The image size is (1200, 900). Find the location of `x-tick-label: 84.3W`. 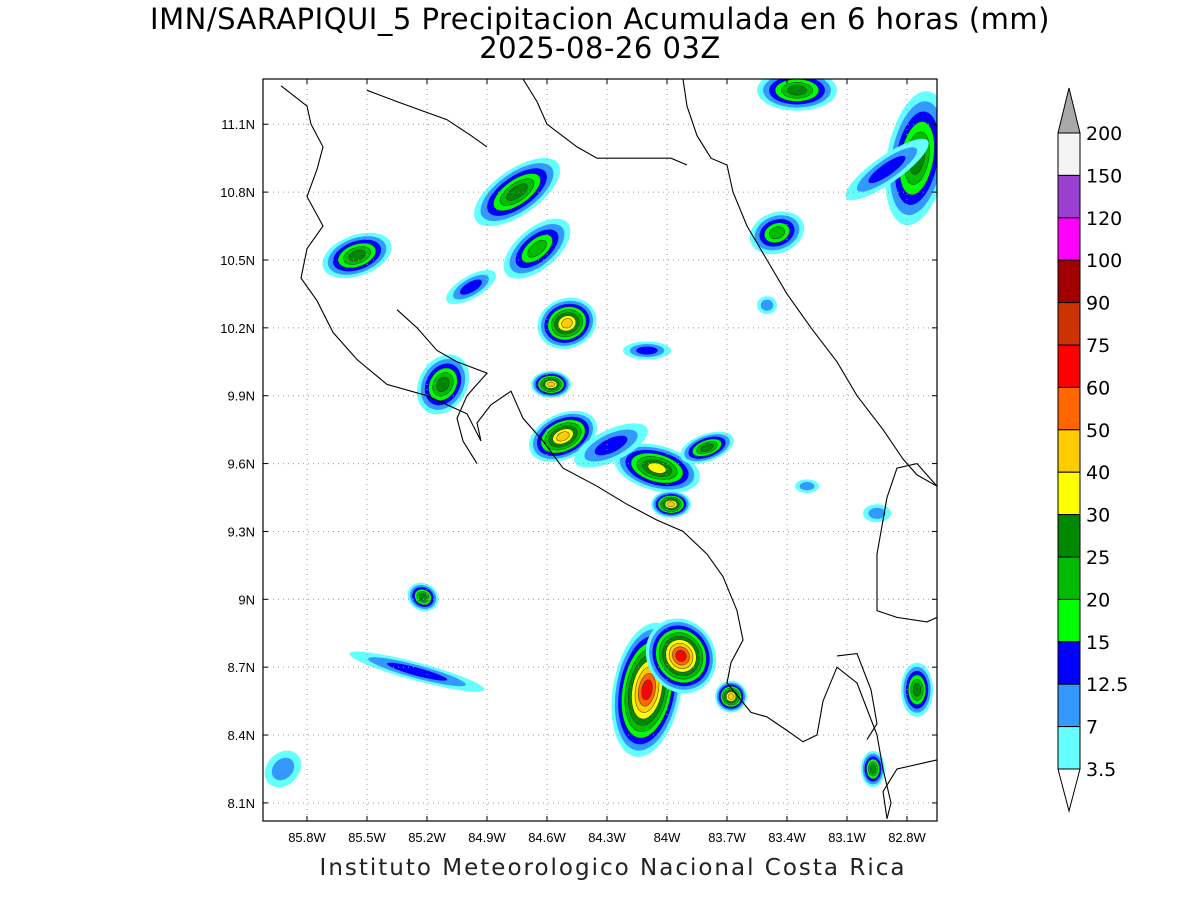

x-tick-label: 84.3W is located at coordinates (607, 837).